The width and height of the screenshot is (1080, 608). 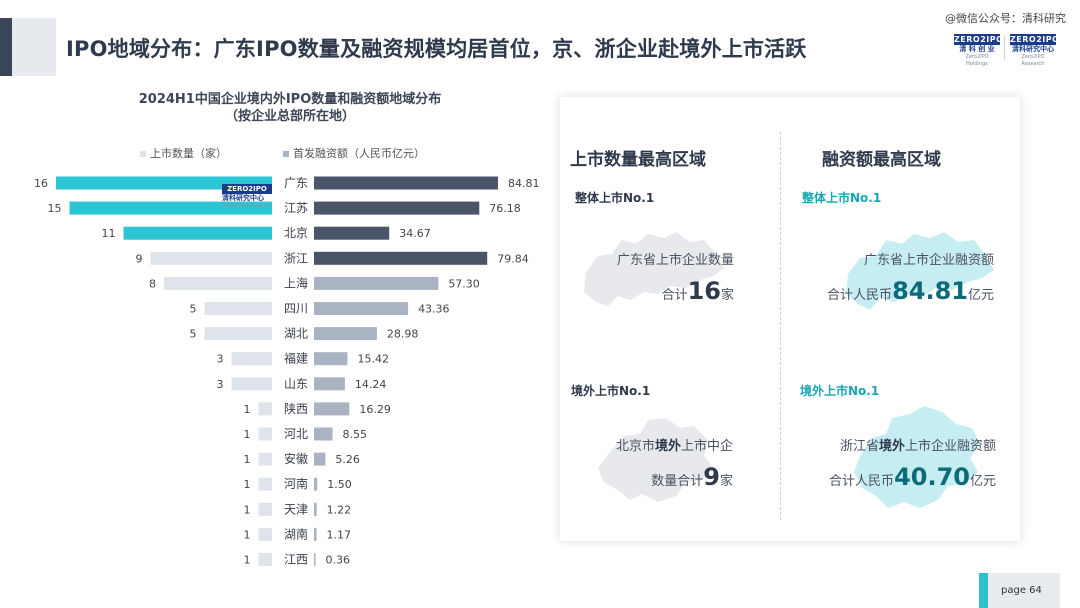 I want to click on count-value-label: 11, so click(x=109, y=233).